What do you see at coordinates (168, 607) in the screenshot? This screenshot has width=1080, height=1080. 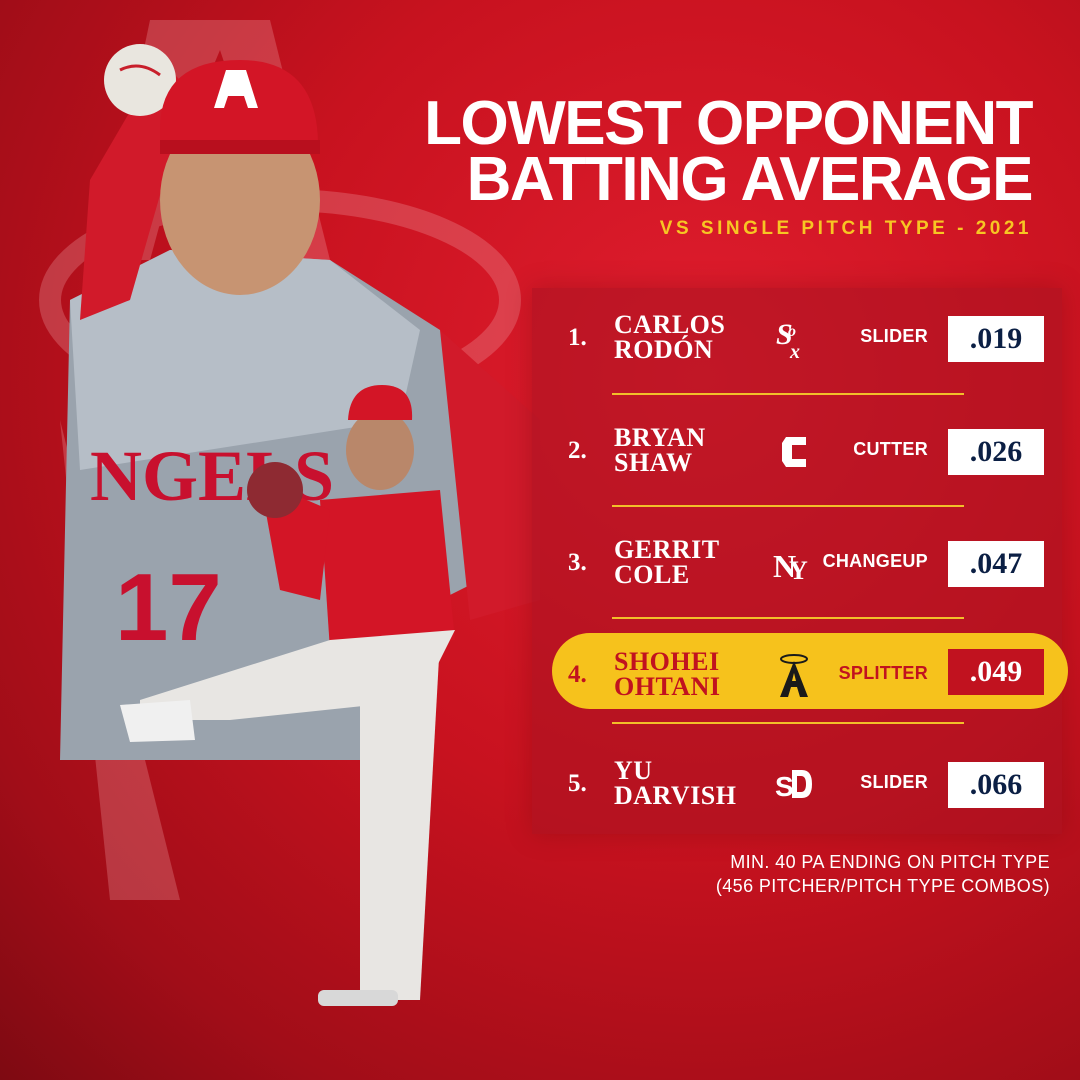 I see `jersey-number: 17` at bounding box center [168, 607].